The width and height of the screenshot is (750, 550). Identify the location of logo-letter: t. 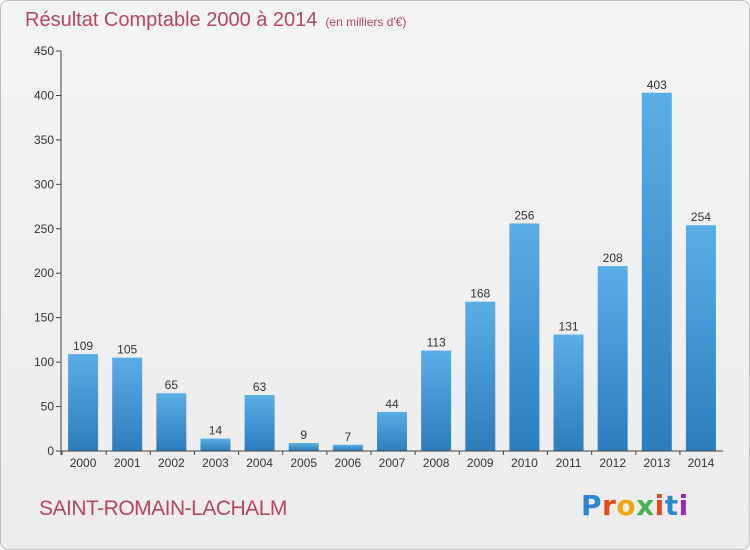
(671, 505).